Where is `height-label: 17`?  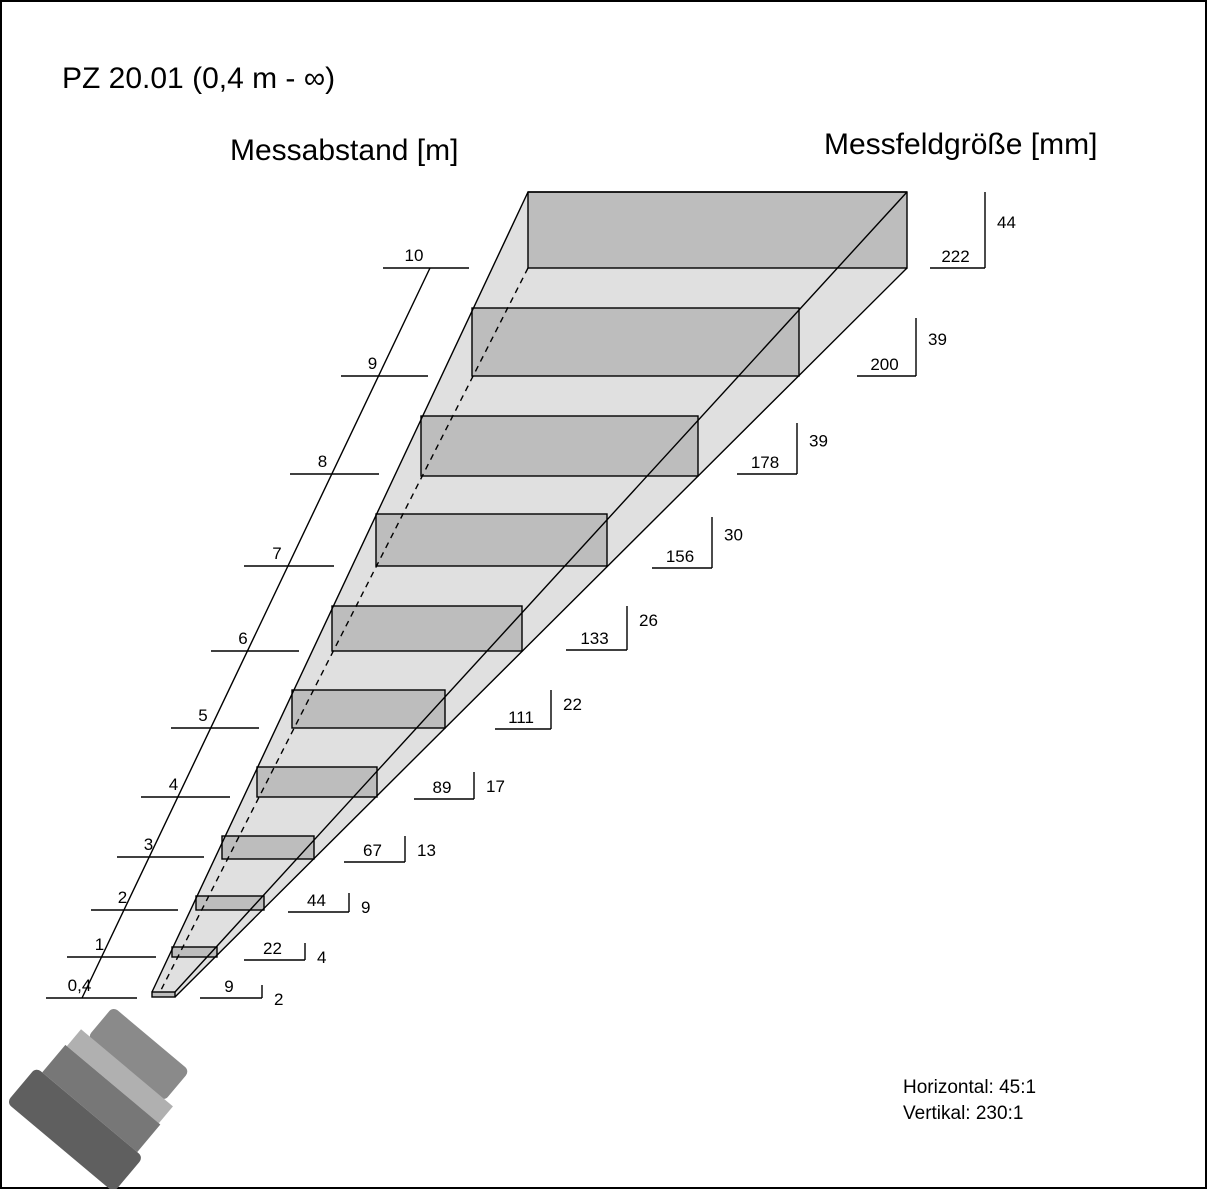
height-label: 17 is located at coordinates (495, 786).